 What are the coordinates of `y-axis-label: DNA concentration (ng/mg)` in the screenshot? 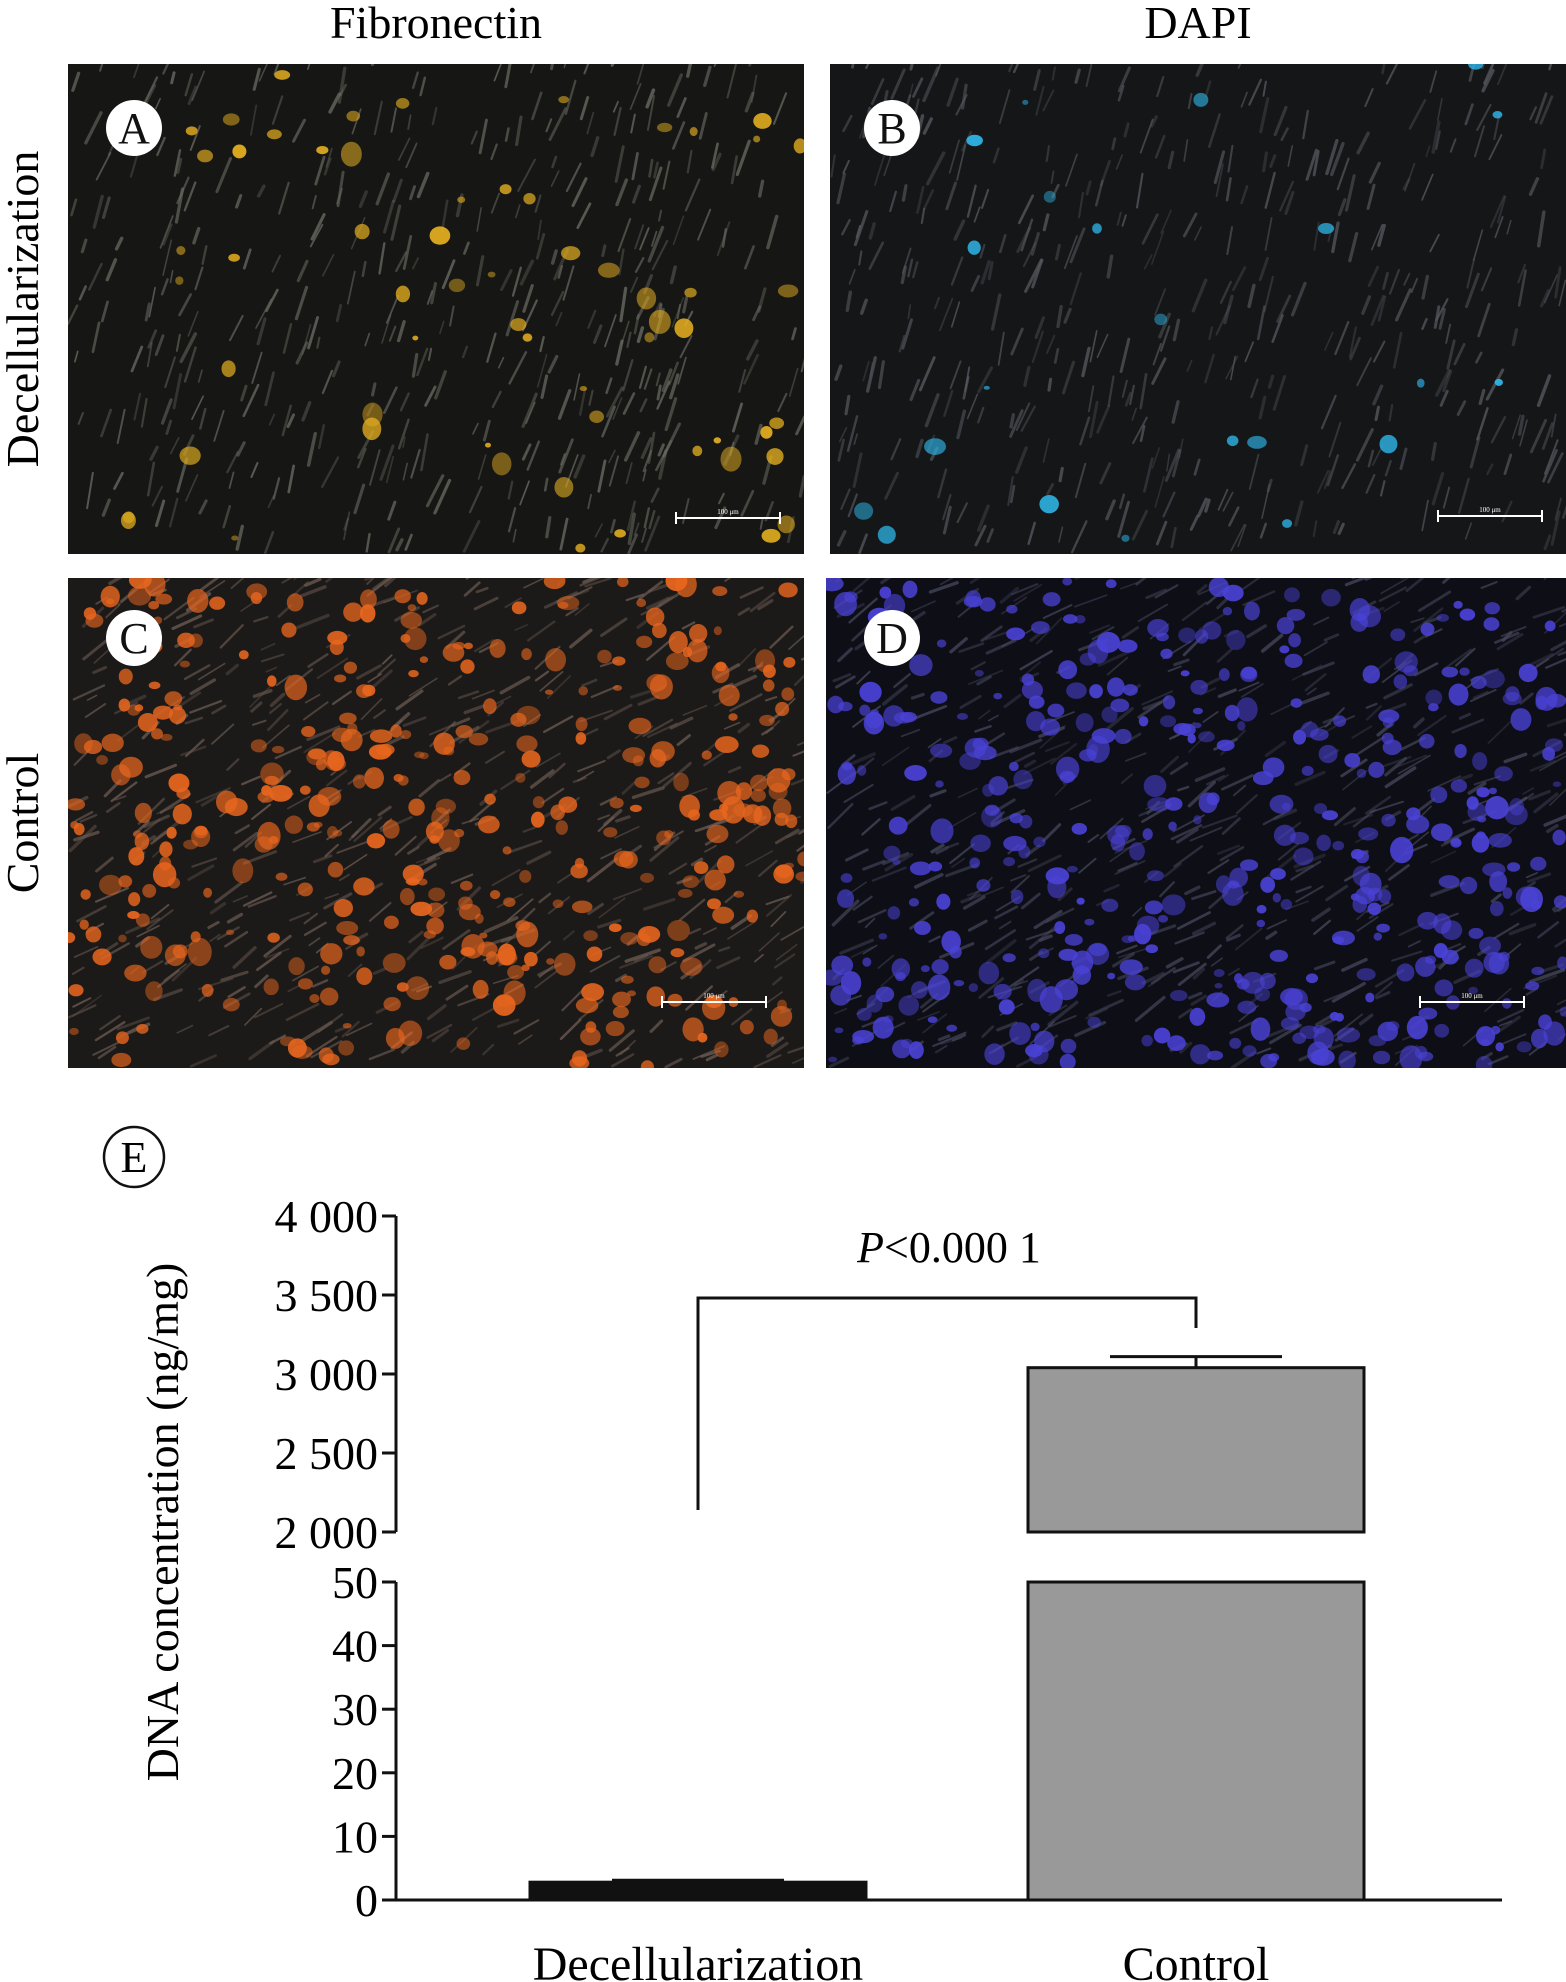 It's located at (162, 1522).